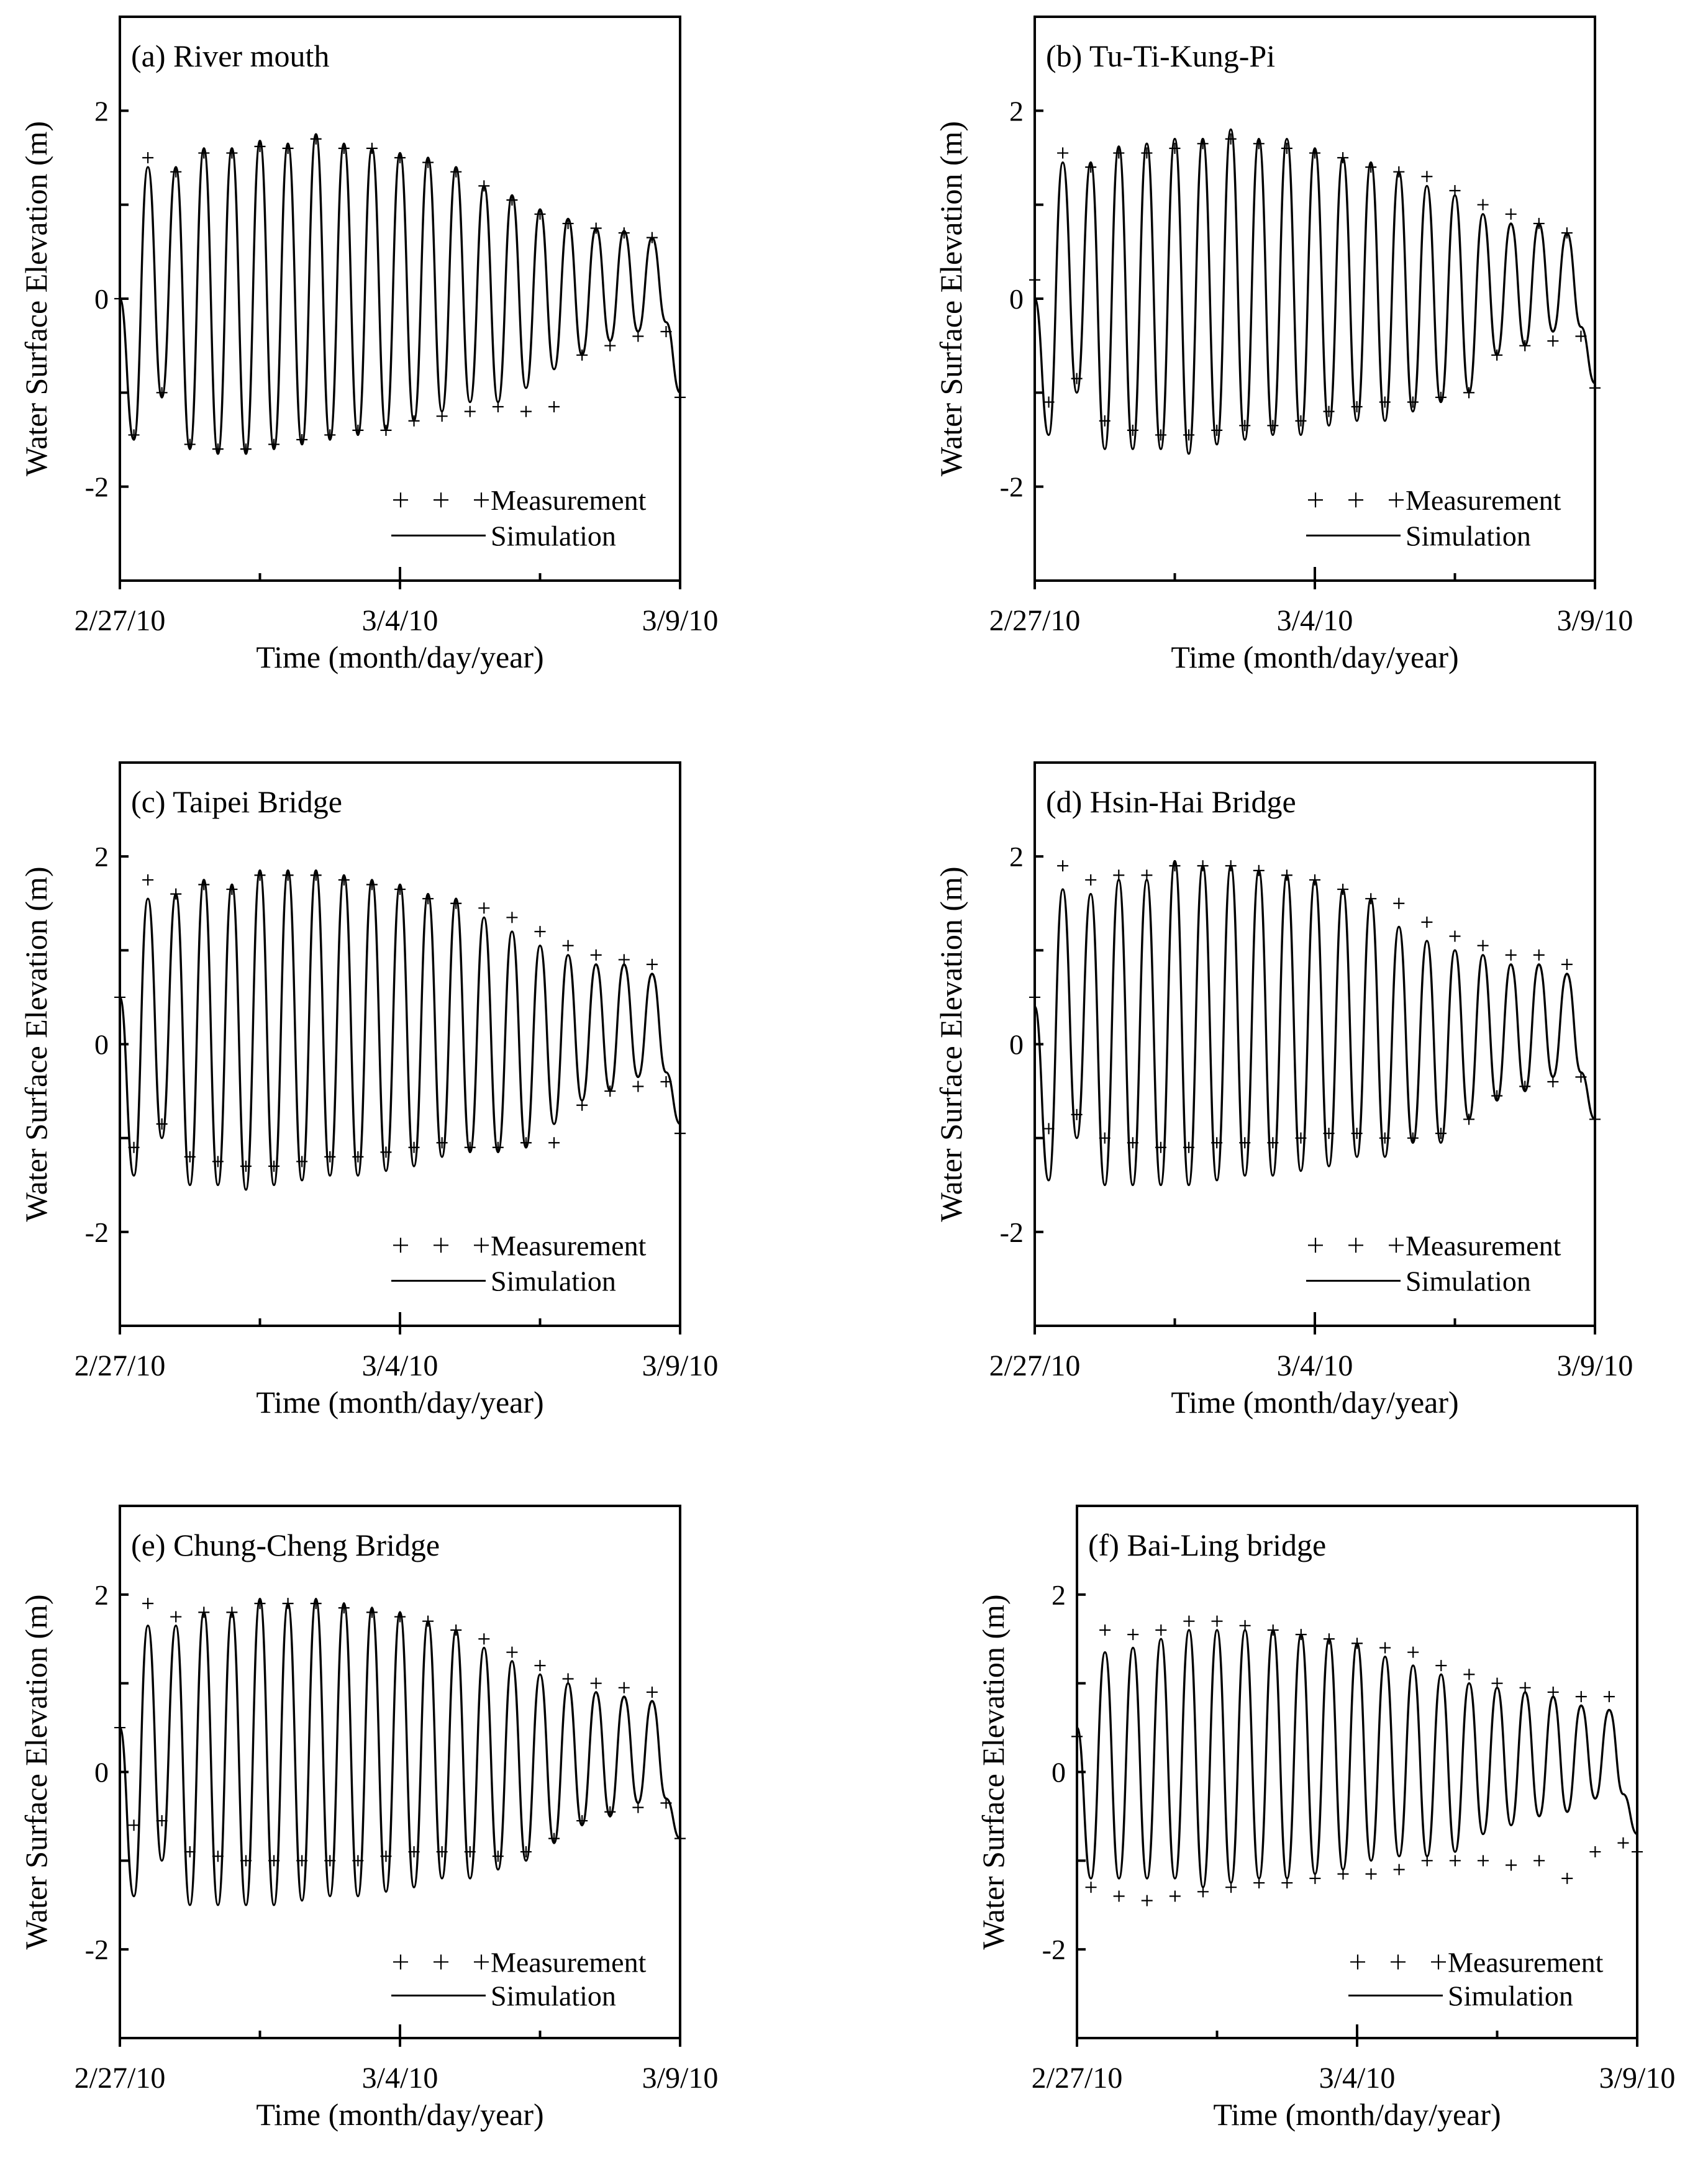 This screenshot has height=2184, width=1708. I want to click on x-tick-label: 3/9/10, so click(680, 620).